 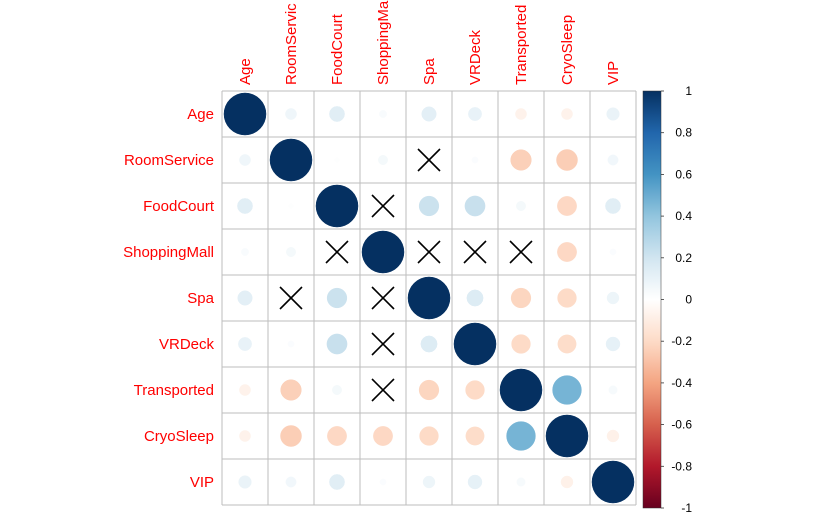 What do you see at coordinates (200, 298) in the screenshot?
I see `row-label: Spa` at bounding box center [200, 298].